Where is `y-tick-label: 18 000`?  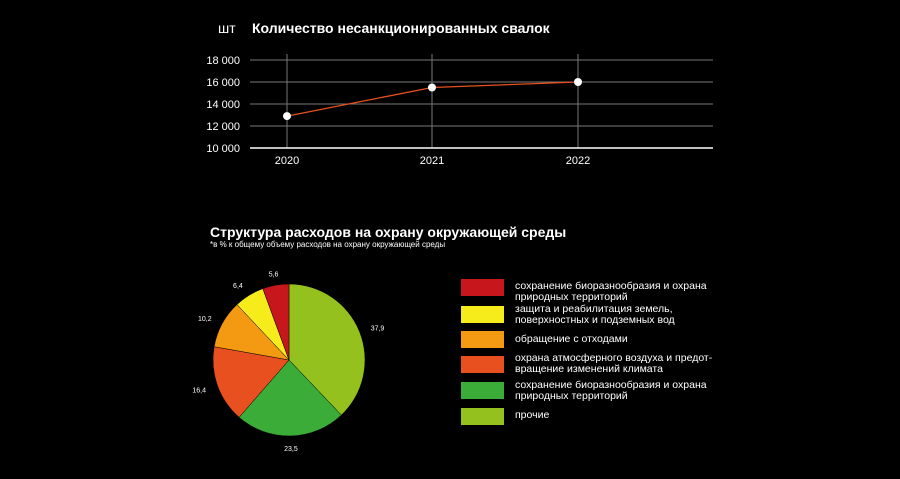 y-tick-label: 18 000 is located at coordinates (223, 61).